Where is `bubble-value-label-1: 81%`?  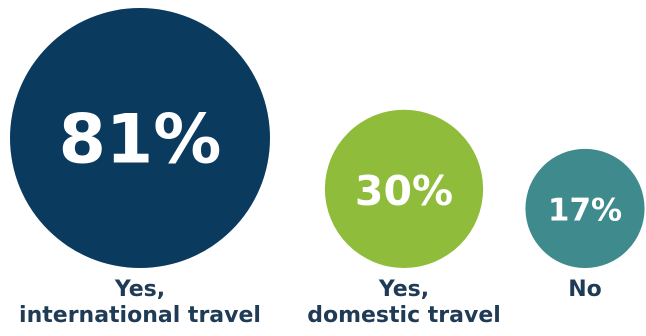
bubble-value-label-1: 81% is located at coordinates (140, 140).